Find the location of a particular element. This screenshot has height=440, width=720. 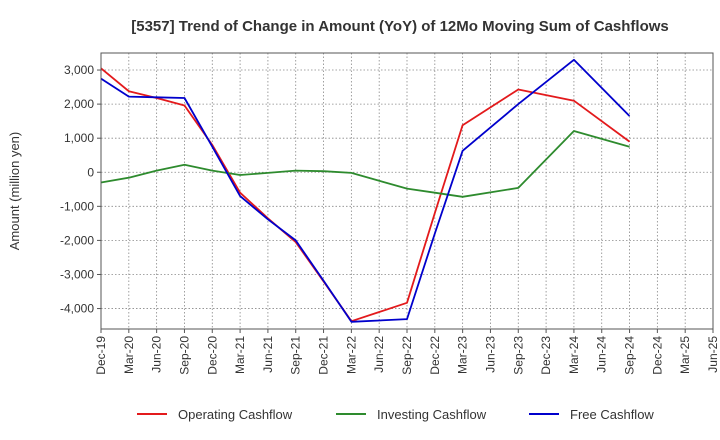

y-axis-label: Amount (million yen) is located at coordinates (14, 191).